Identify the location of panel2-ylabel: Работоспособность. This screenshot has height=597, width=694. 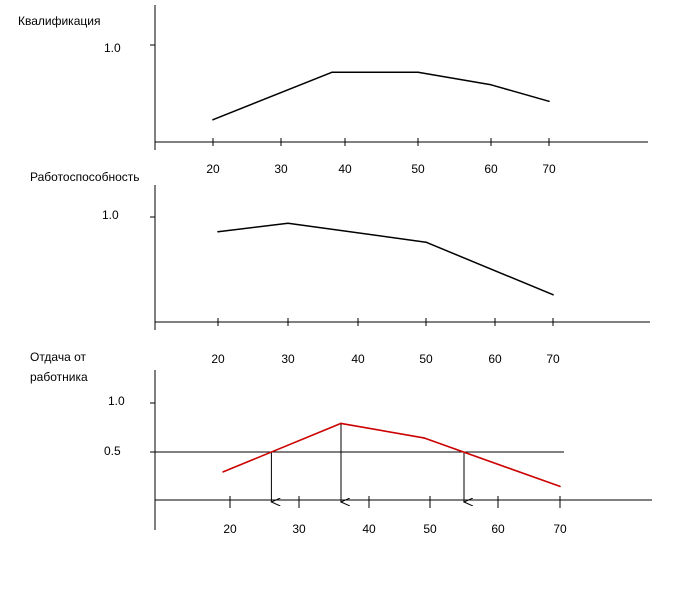
(85, 177).